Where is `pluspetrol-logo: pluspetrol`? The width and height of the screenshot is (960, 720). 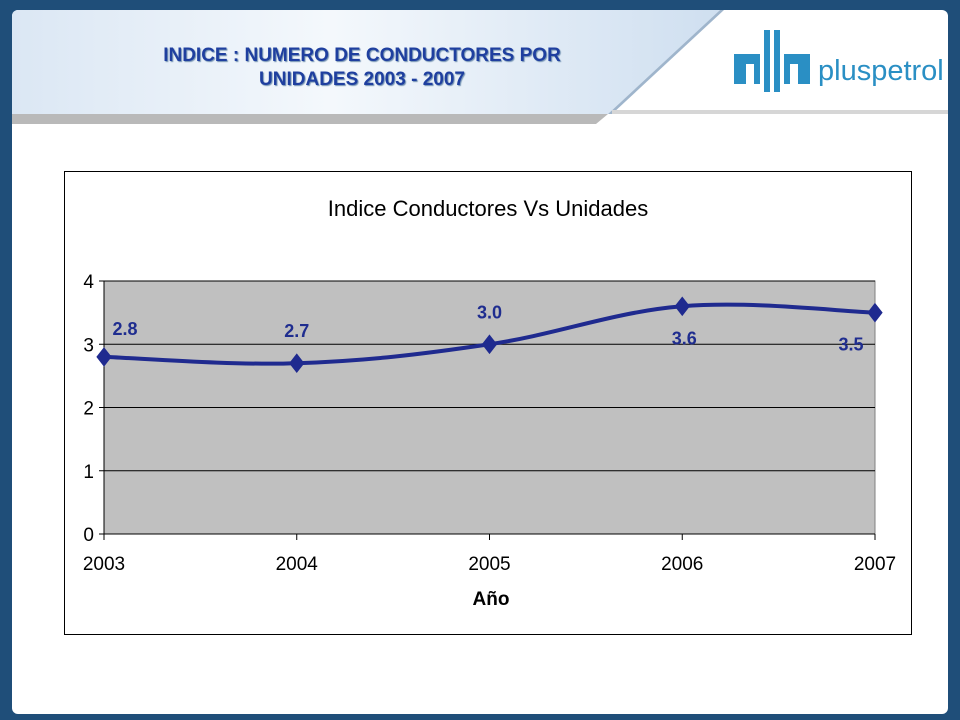 pluspetrol-logo: pluspetrol is located at coordinates (839, 61).